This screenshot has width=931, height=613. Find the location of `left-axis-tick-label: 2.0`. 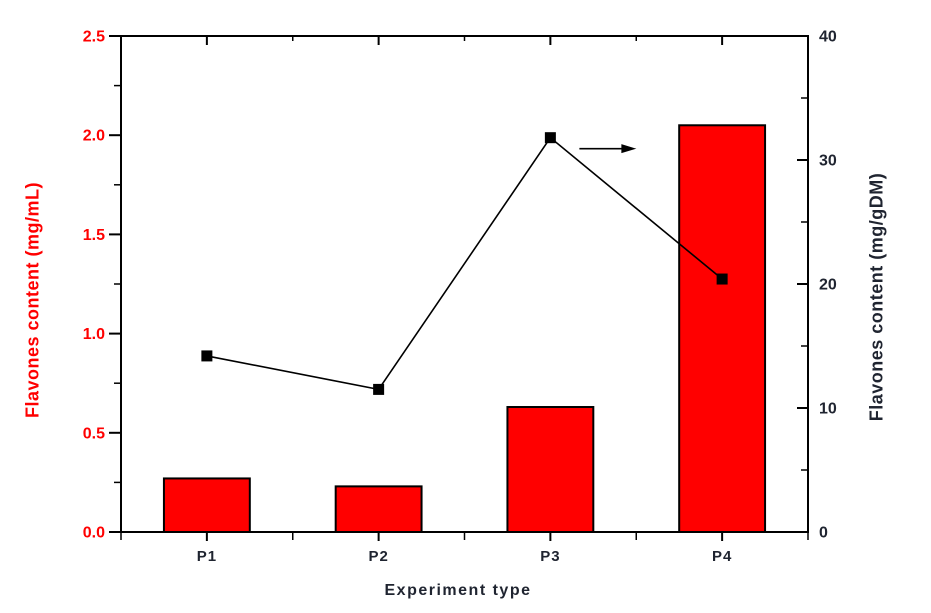

left-axis-tick-label: 2.0 is located at coordinates (94, 136).